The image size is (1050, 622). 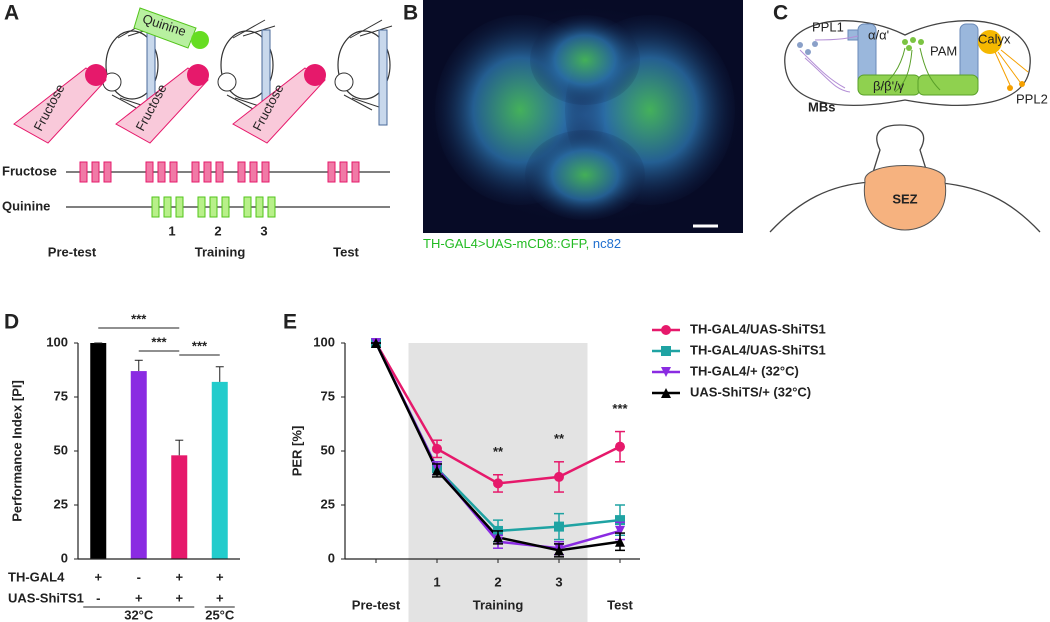 I want to click on legend-label: UAS-ShiTS/+ (32°C), so click(x=750, y=391).